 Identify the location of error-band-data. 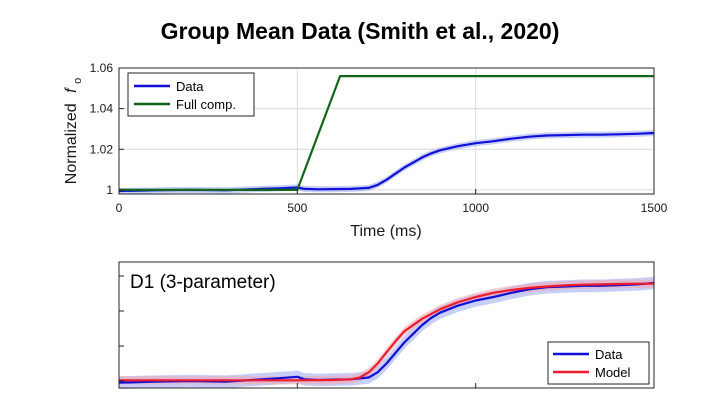
(386, 162).